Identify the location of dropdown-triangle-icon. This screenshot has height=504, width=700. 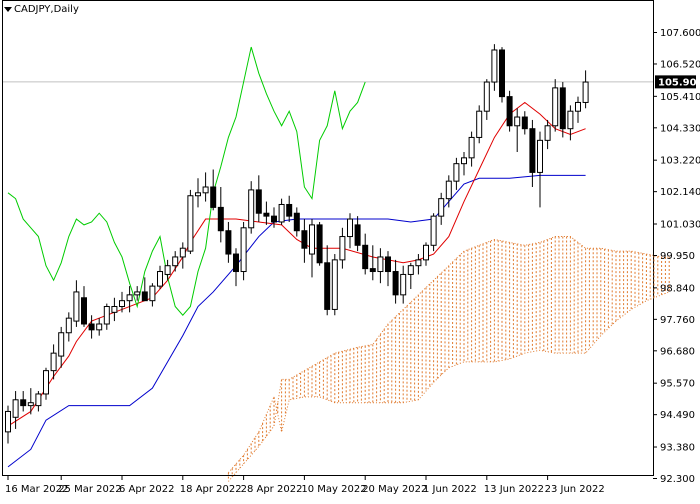
(8, 9).